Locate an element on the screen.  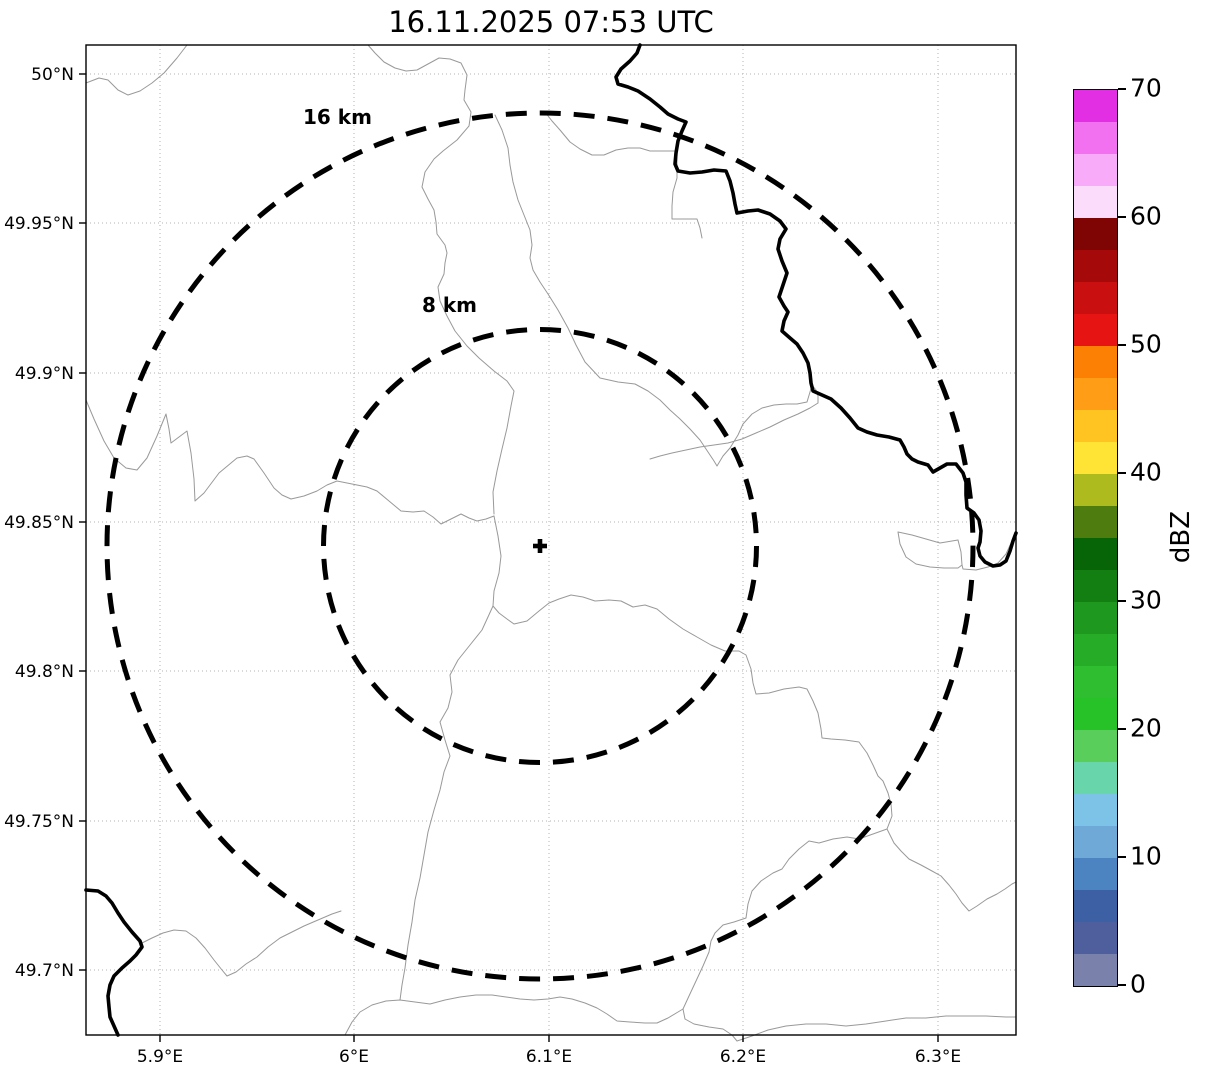
colorbar is located at coordinates (1095, 538).